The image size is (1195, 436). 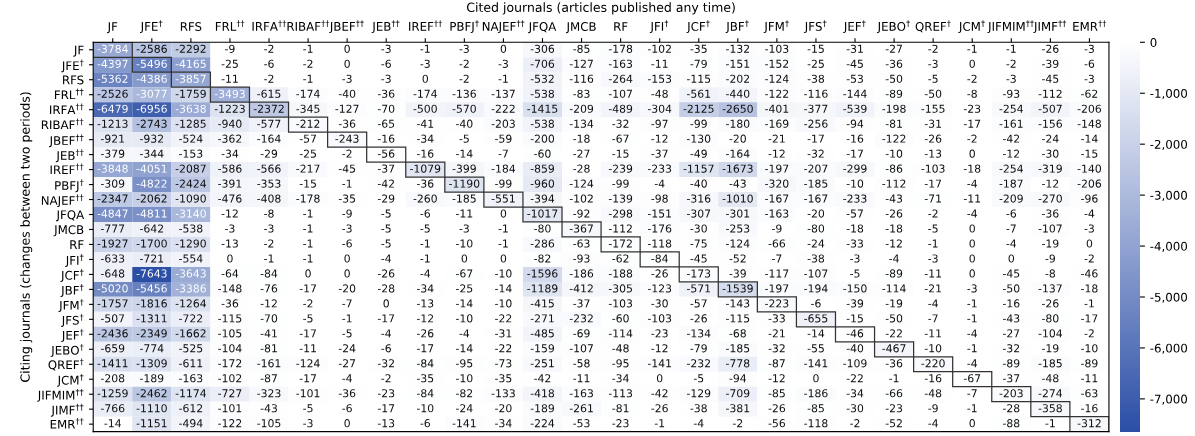 What do you see at coordinates (542, 93) in the screenshot?
I see `data-label: -538` at bounding box center [542, 93].